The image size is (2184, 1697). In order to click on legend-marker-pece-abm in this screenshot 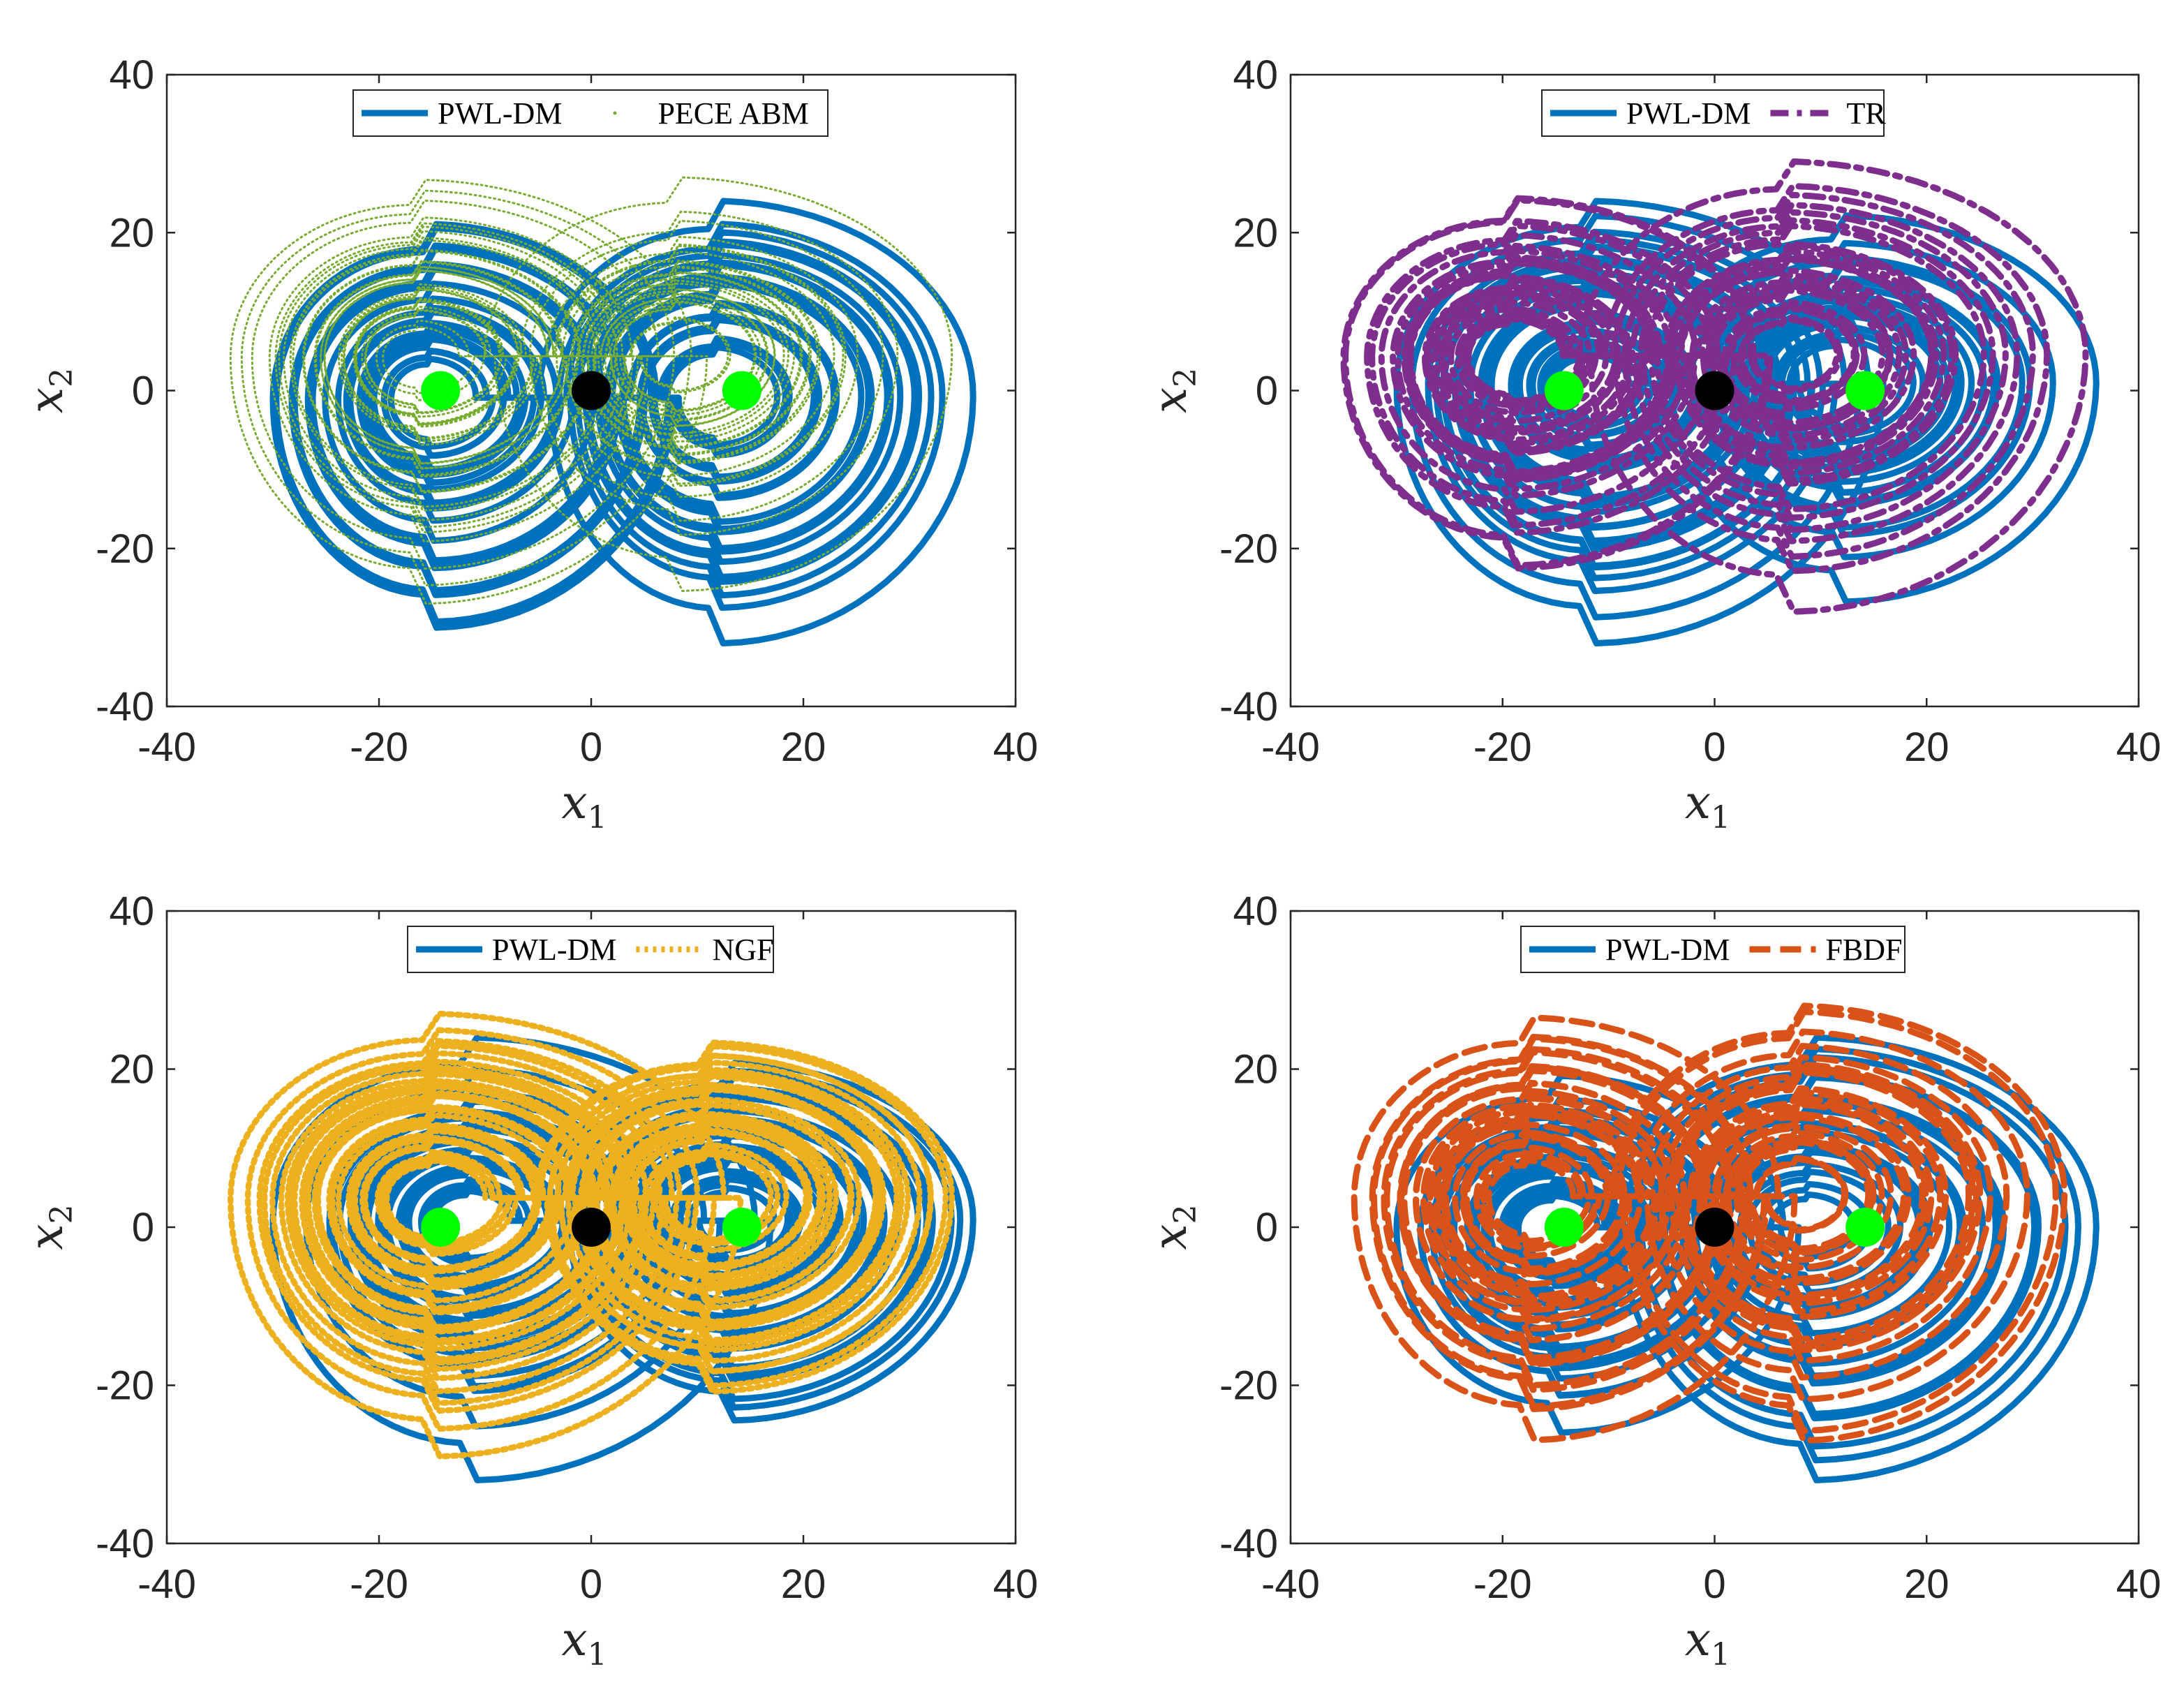, I will do `click(615, 113)`.